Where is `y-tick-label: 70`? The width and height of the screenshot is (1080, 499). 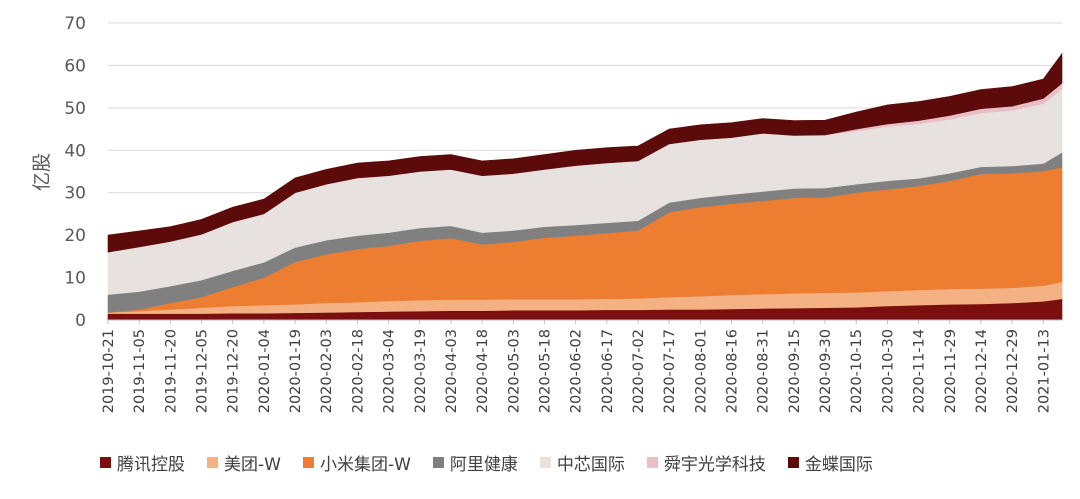 y-tick-label: 70 is located at coordinates (75, 24).